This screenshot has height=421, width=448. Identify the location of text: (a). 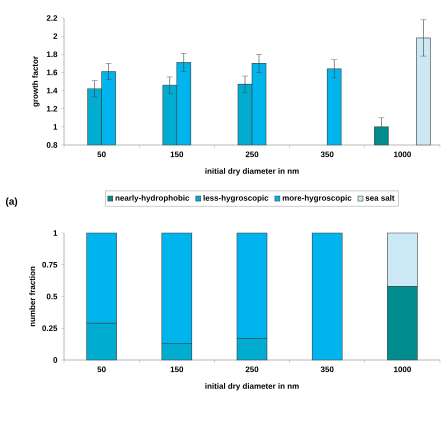
(12, 202).